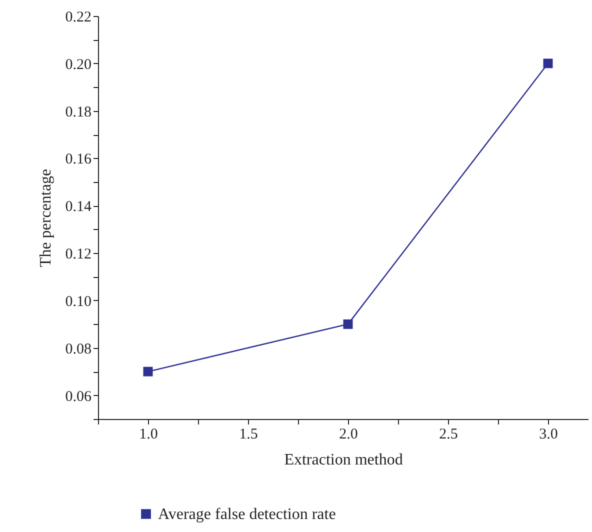 Image resolution: width=592 pixels, height=532 pixels. I want to click on y-axis-title: The percentage, so click(45, 218).